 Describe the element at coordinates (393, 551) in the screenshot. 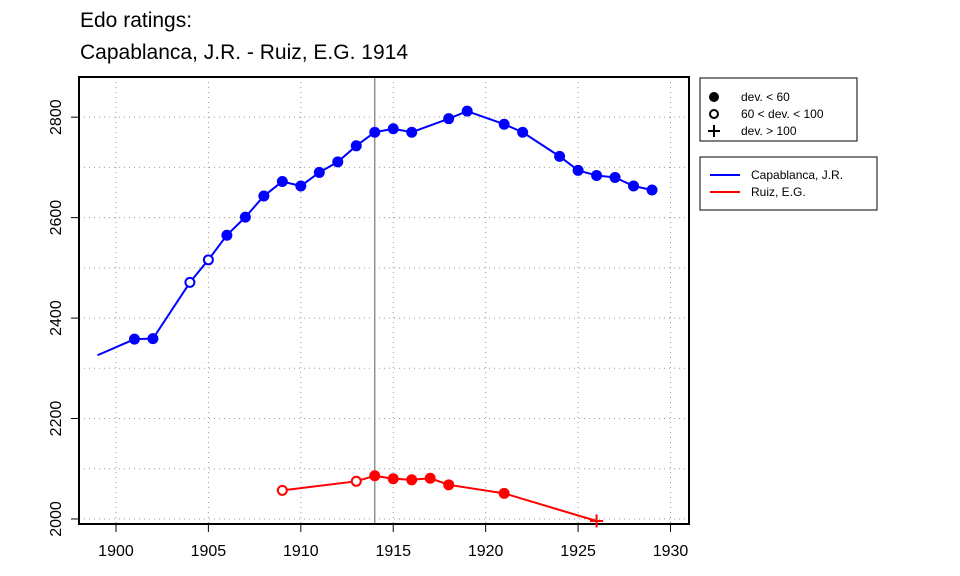

I see `x-tick-label: 1915` at that location.